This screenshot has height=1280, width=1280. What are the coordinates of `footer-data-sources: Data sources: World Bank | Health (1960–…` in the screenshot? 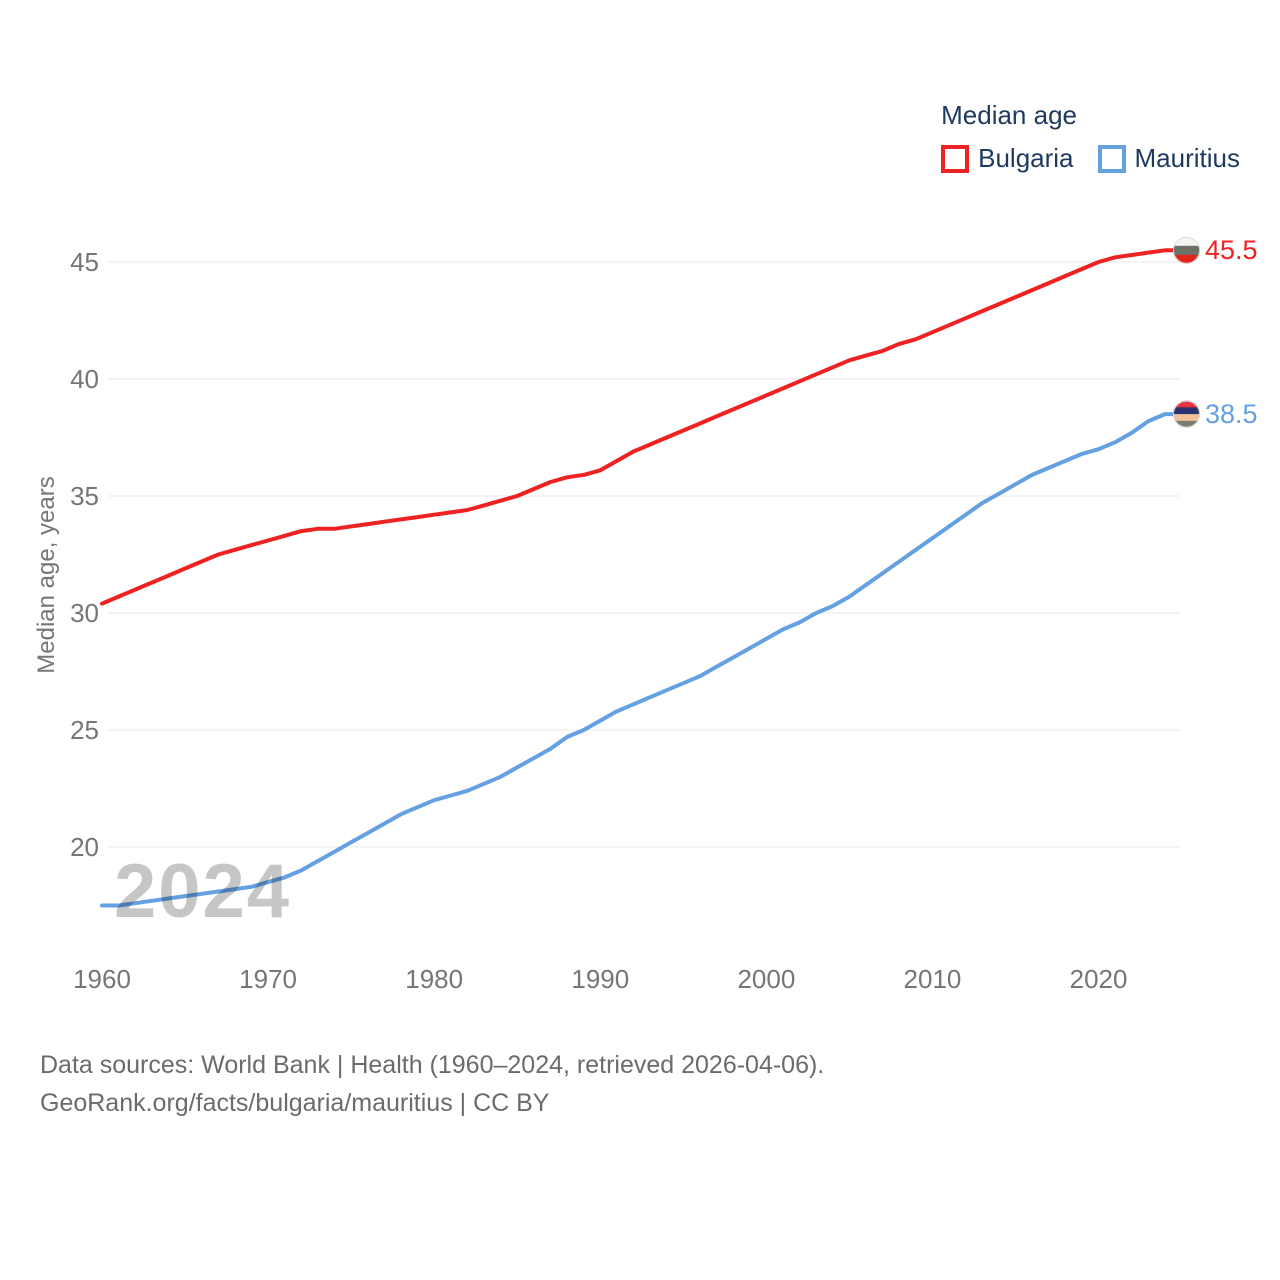 It's located at (432, 1065).